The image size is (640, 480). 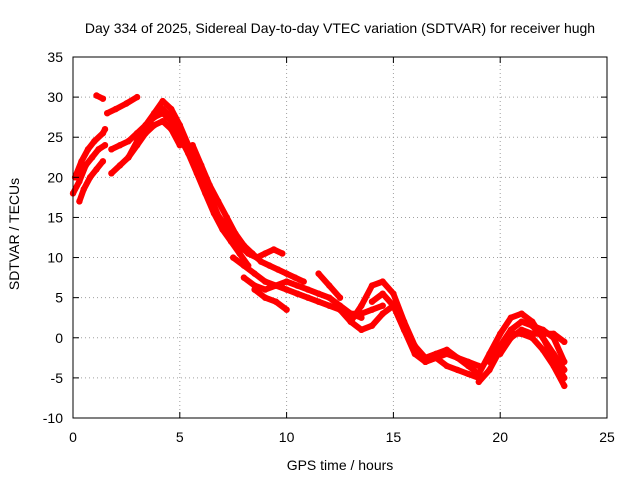 I want to click on x-tick-label: 20, so click(x=500, y=437).